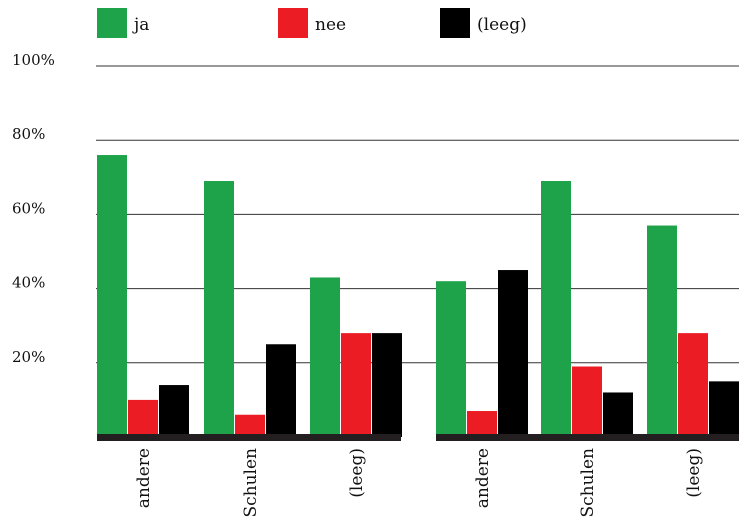 Image resolution: width=739 pixels, height=528 pixels. What do you see at coordinates (140, 25) in the screenshot?
I see `legend-label-1: ja` at bounding box center [140, 25].